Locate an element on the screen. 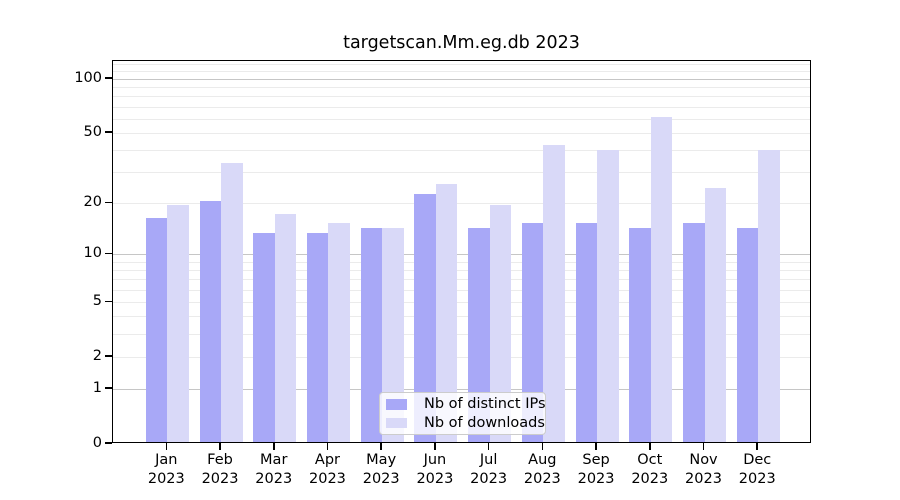 Image resolution: width=900 pixels, height=500 pixels. chart-title: targetscan.Mm.eg.db 2023 is located at coordinates (461, 43).